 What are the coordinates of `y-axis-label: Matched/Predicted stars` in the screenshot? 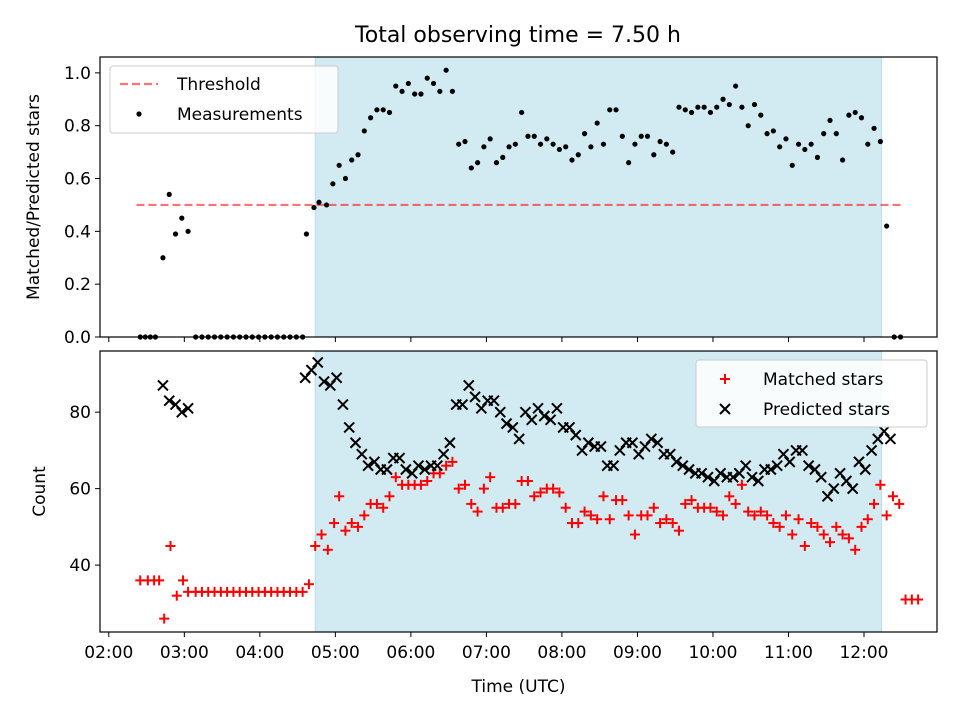 It's located at (34, 197).